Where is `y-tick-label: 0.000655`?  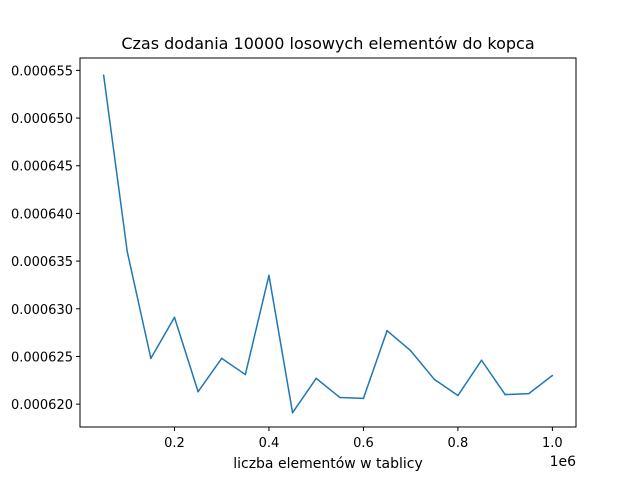 y-tick-label: 0.000655 is located at coordinates (42, 71).